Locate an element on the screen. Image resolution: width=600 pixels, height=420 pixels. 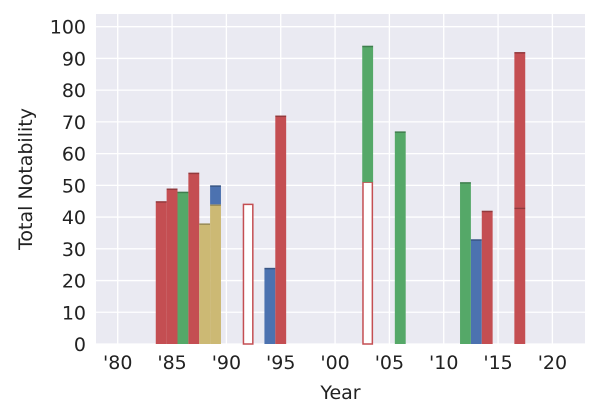
y-tick-label: 60 is located at coordinates (74, 155).